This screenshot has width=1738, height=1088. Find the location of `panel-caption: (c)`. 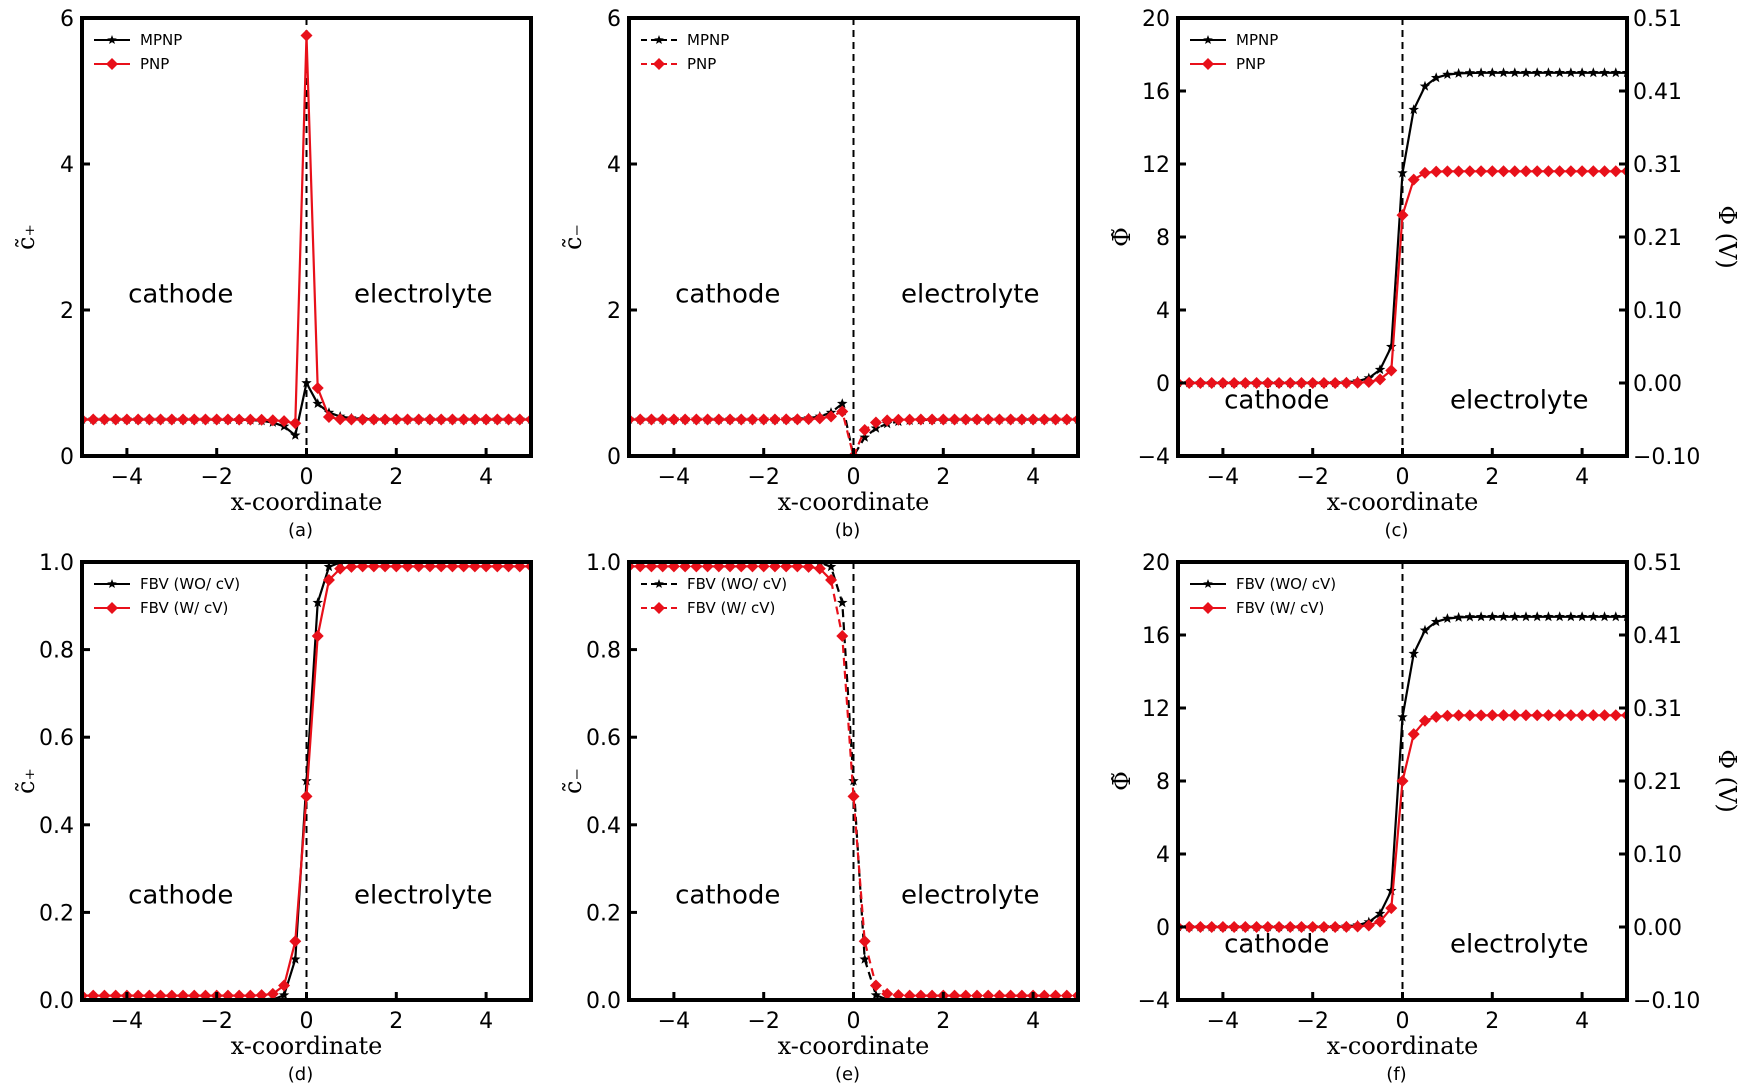

panel-caption: (c) is located at coordinates (1397, 530).